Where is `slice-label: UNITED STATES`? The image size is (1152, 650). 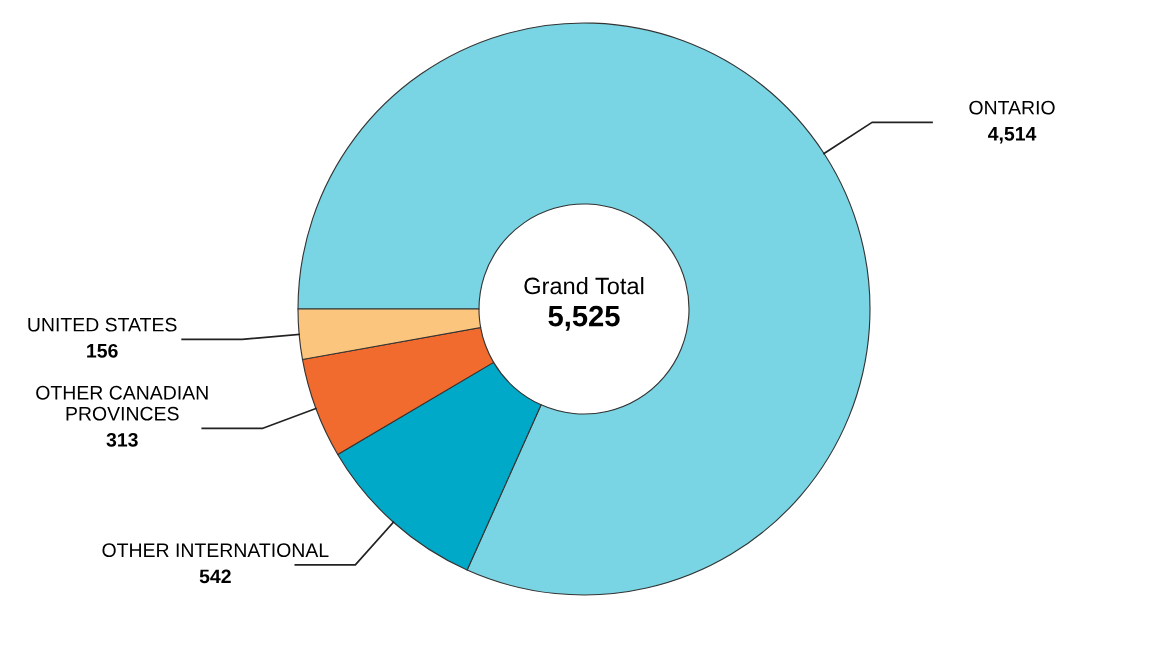
slice-label: UNITED STATES is located at coordinates (102, 324).